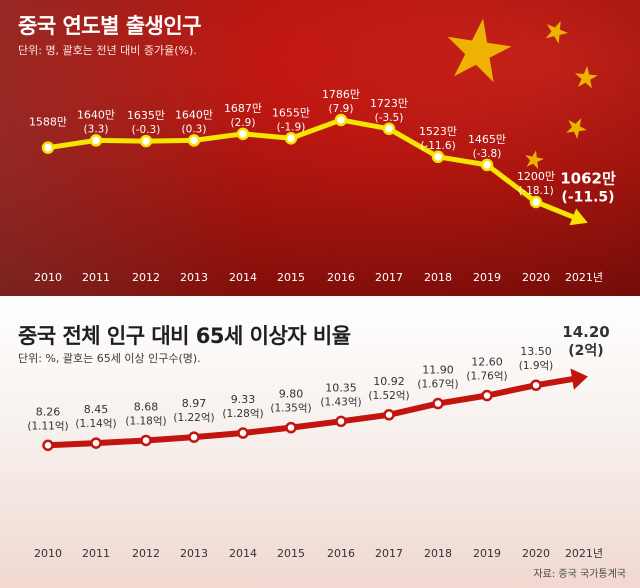 The height and width of the screenshot is (588, 640). What do you see at coordinates (109, 358) in the screenshot?
I see `bottom-chart-subtitle: 단위: %, 괄호는 65세 이상 인구수(명).` at bounding box center [109, 358].